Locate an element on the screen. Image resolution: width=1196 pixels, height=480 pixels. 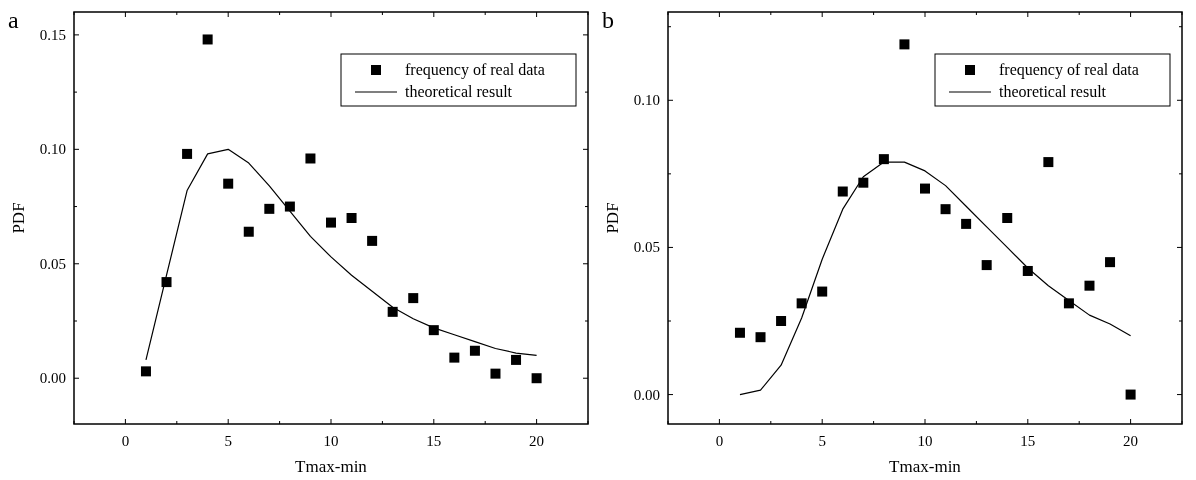
text: a is located at coordinates (13, 20).